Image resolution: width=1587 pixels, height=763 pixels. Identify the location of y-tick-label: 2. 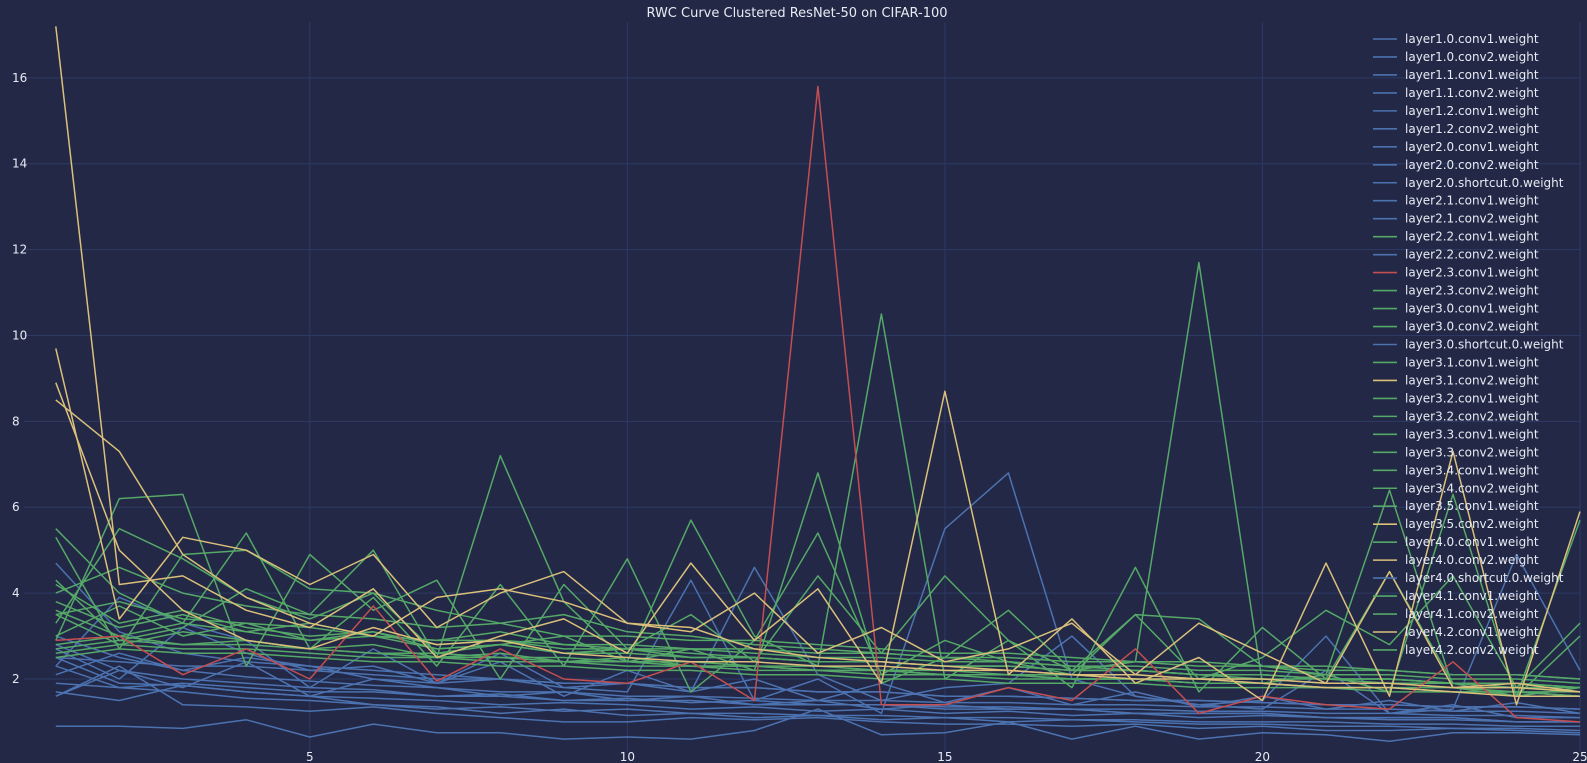
(16, 679).